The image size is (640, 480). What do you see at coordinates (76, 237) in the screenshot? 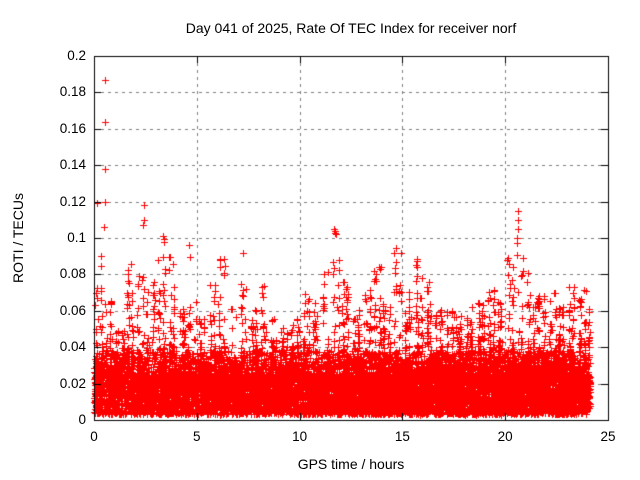
I see `y-tick-label: 0.1` at bounding box center [76, 237].